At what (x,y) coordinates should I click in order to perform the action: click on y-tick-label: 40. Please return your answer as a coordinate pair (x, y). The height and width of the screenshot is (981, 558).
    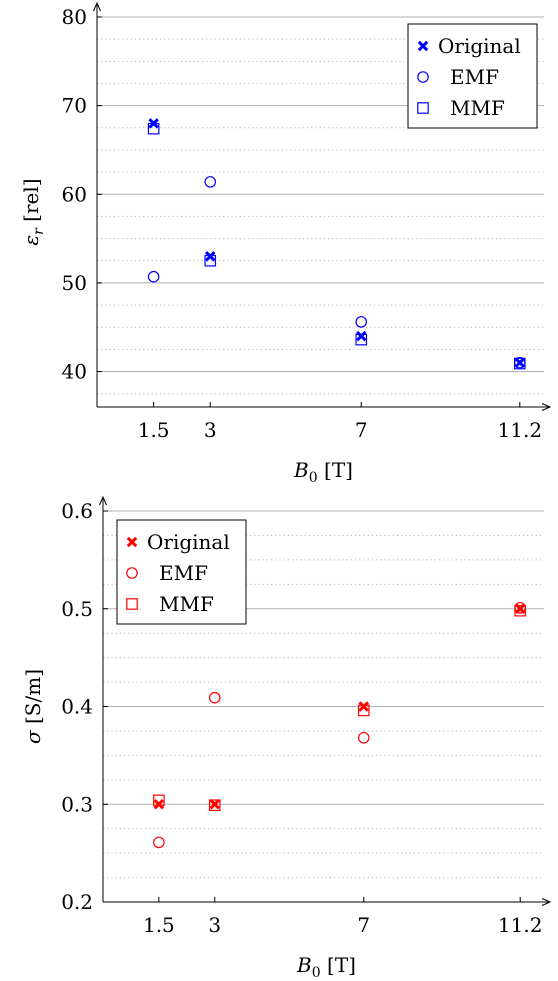
    Looking at the image, I should click on (74, 372).